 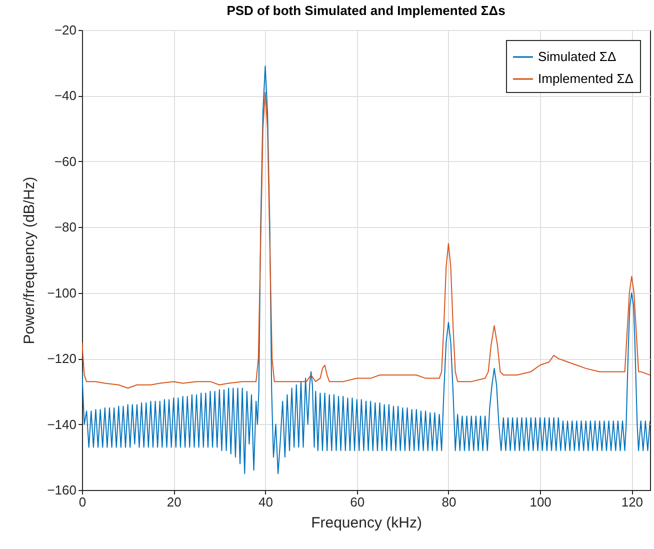 I want to click on x-axis-title: Frequency (kHz), so click(x=366, y=523).